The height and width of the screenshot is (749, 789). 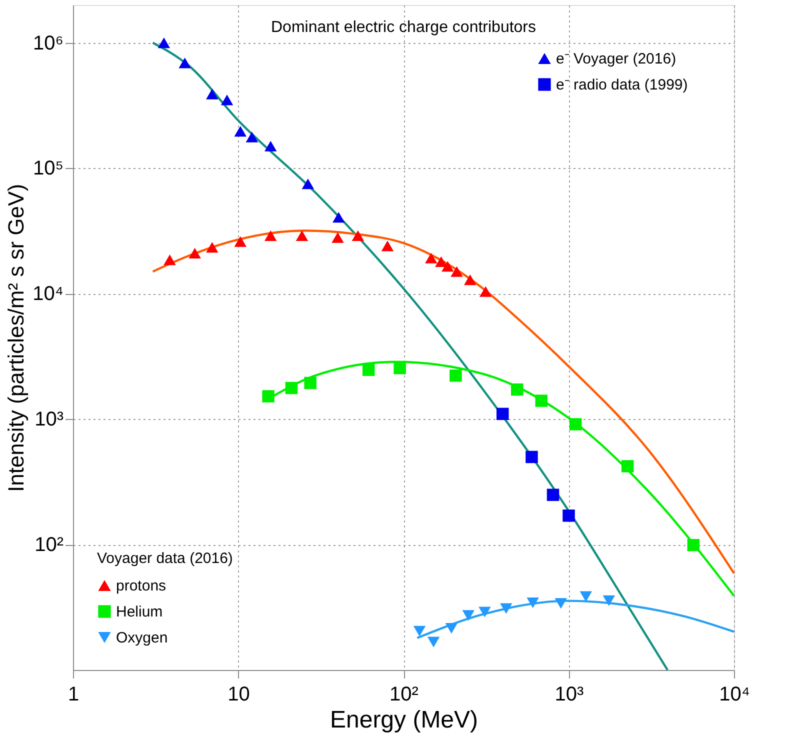 What do you see at coordinates (48, 43) in the screenshot?
I see `y-tick-label: 10⁶` at bounding box center [48, 43].